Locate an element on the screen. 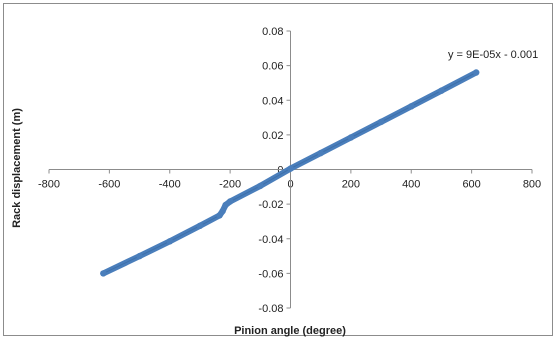 Image resolution: width=558 pixels, height=340 pixels. x-axis-title: Pinion angle (degree) is located at coordinates (290, 331).